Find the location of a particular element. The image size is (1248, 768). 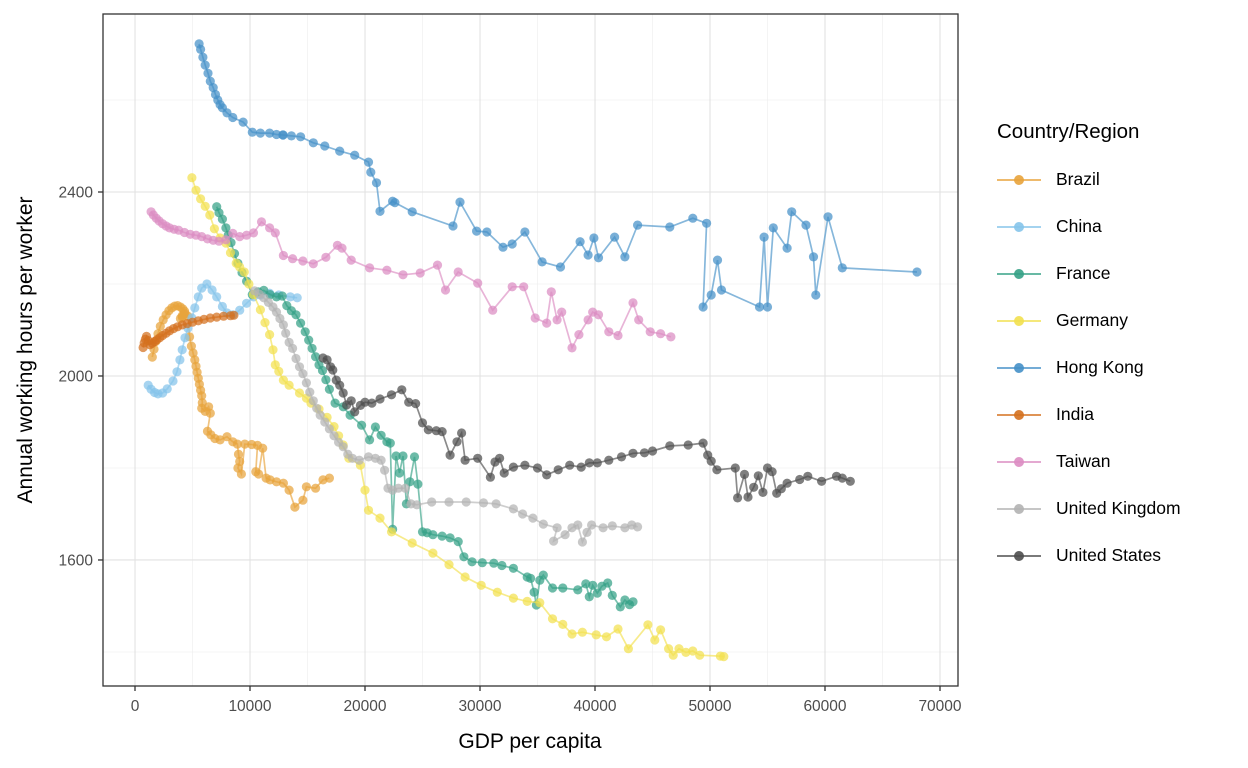

legend-item-united-states: United States is located at coordinates (1089, 555).